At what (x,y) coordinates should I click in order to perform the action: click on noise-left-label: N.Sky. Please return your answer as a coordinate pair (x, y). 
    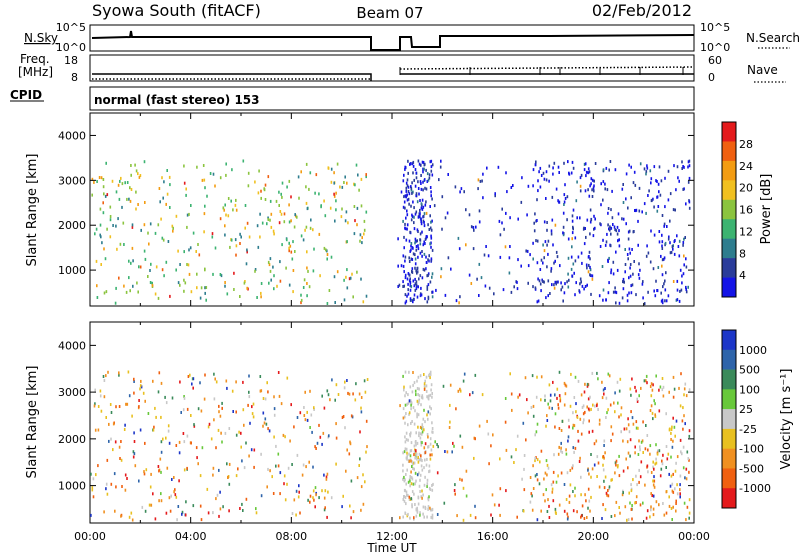
    Looking at the image, I should click on (41, 38).